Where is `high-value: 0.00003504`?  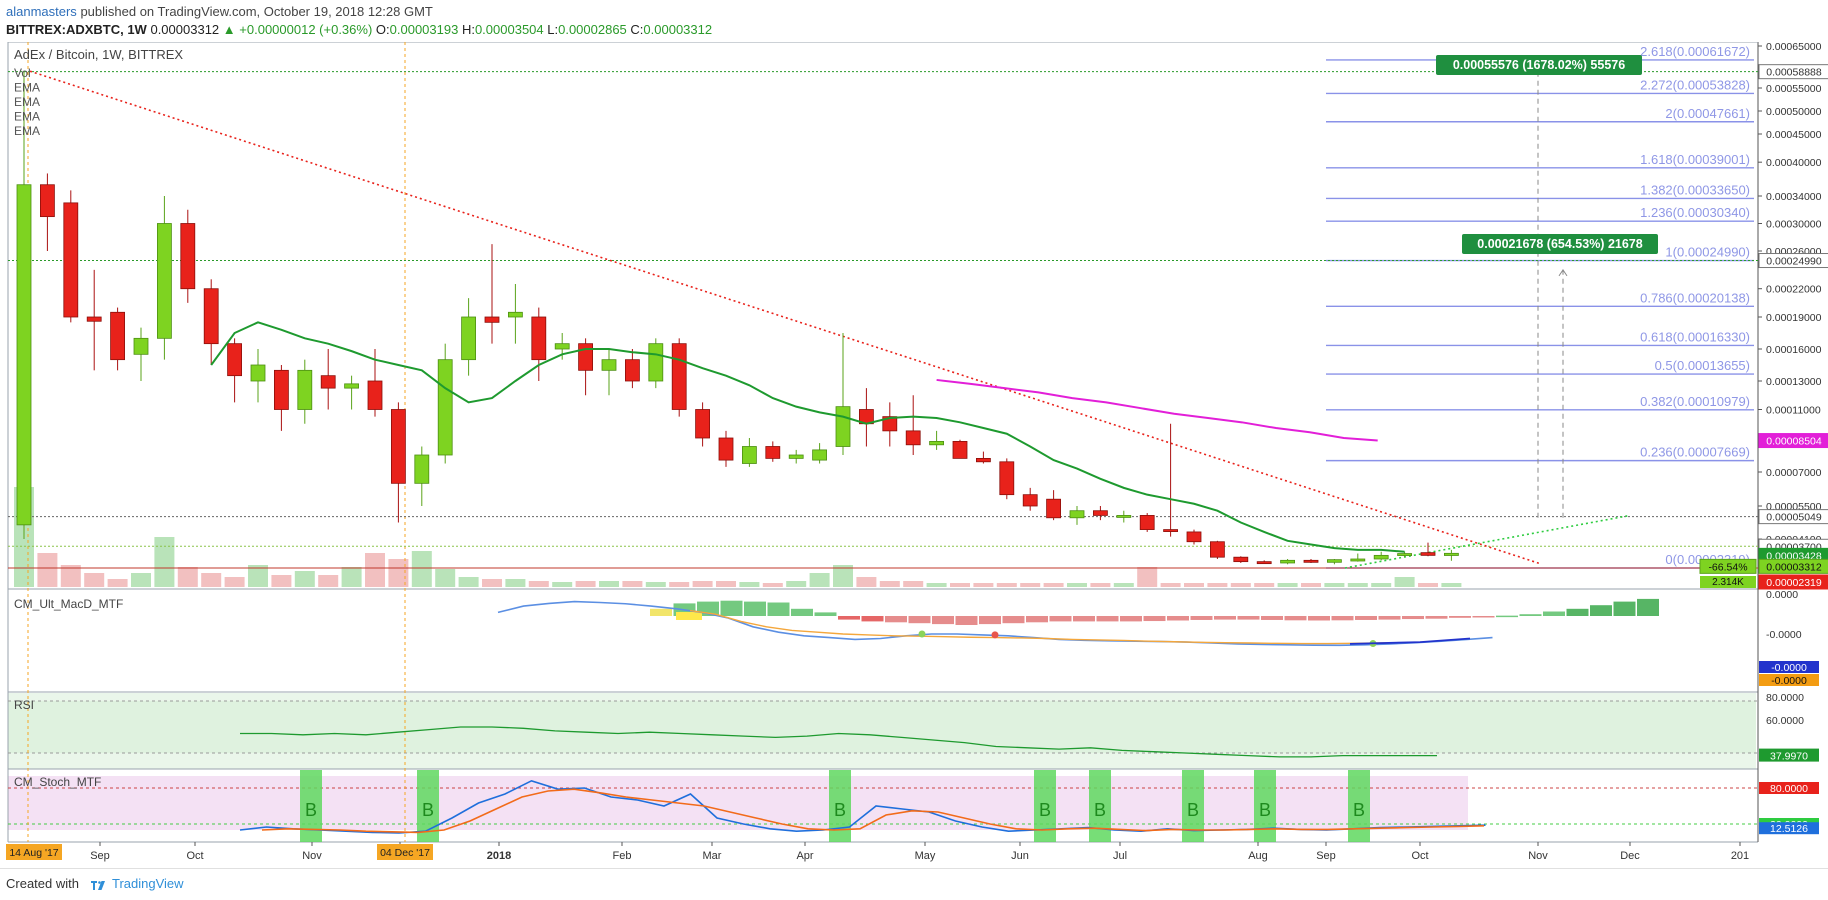
high-value: 0.00003504 is located at coordinates (509, 29).